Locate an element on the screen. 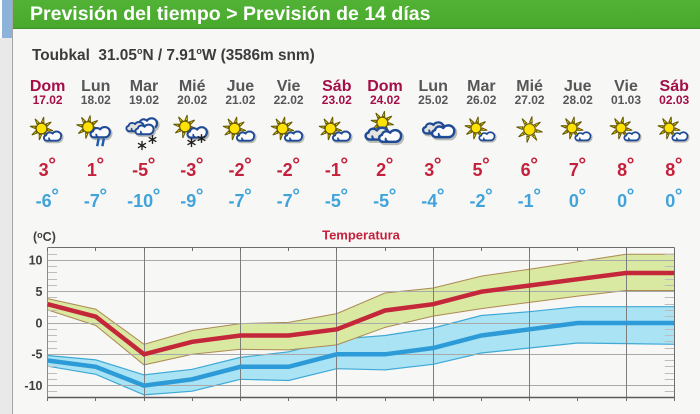  svg-text: 10 is located at coordinates (36, 261).